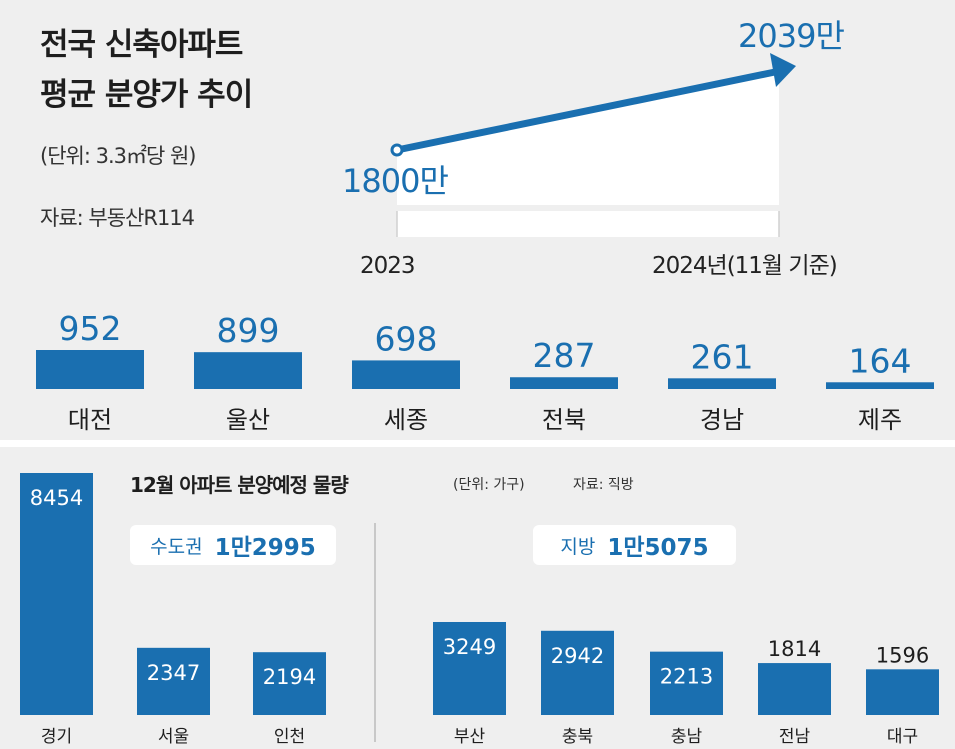 Image resolution: width=955 pixels, height=749 pixels. I want to click on supply-title: 12월 아파트 분양예정 물량, so click(239, 485).